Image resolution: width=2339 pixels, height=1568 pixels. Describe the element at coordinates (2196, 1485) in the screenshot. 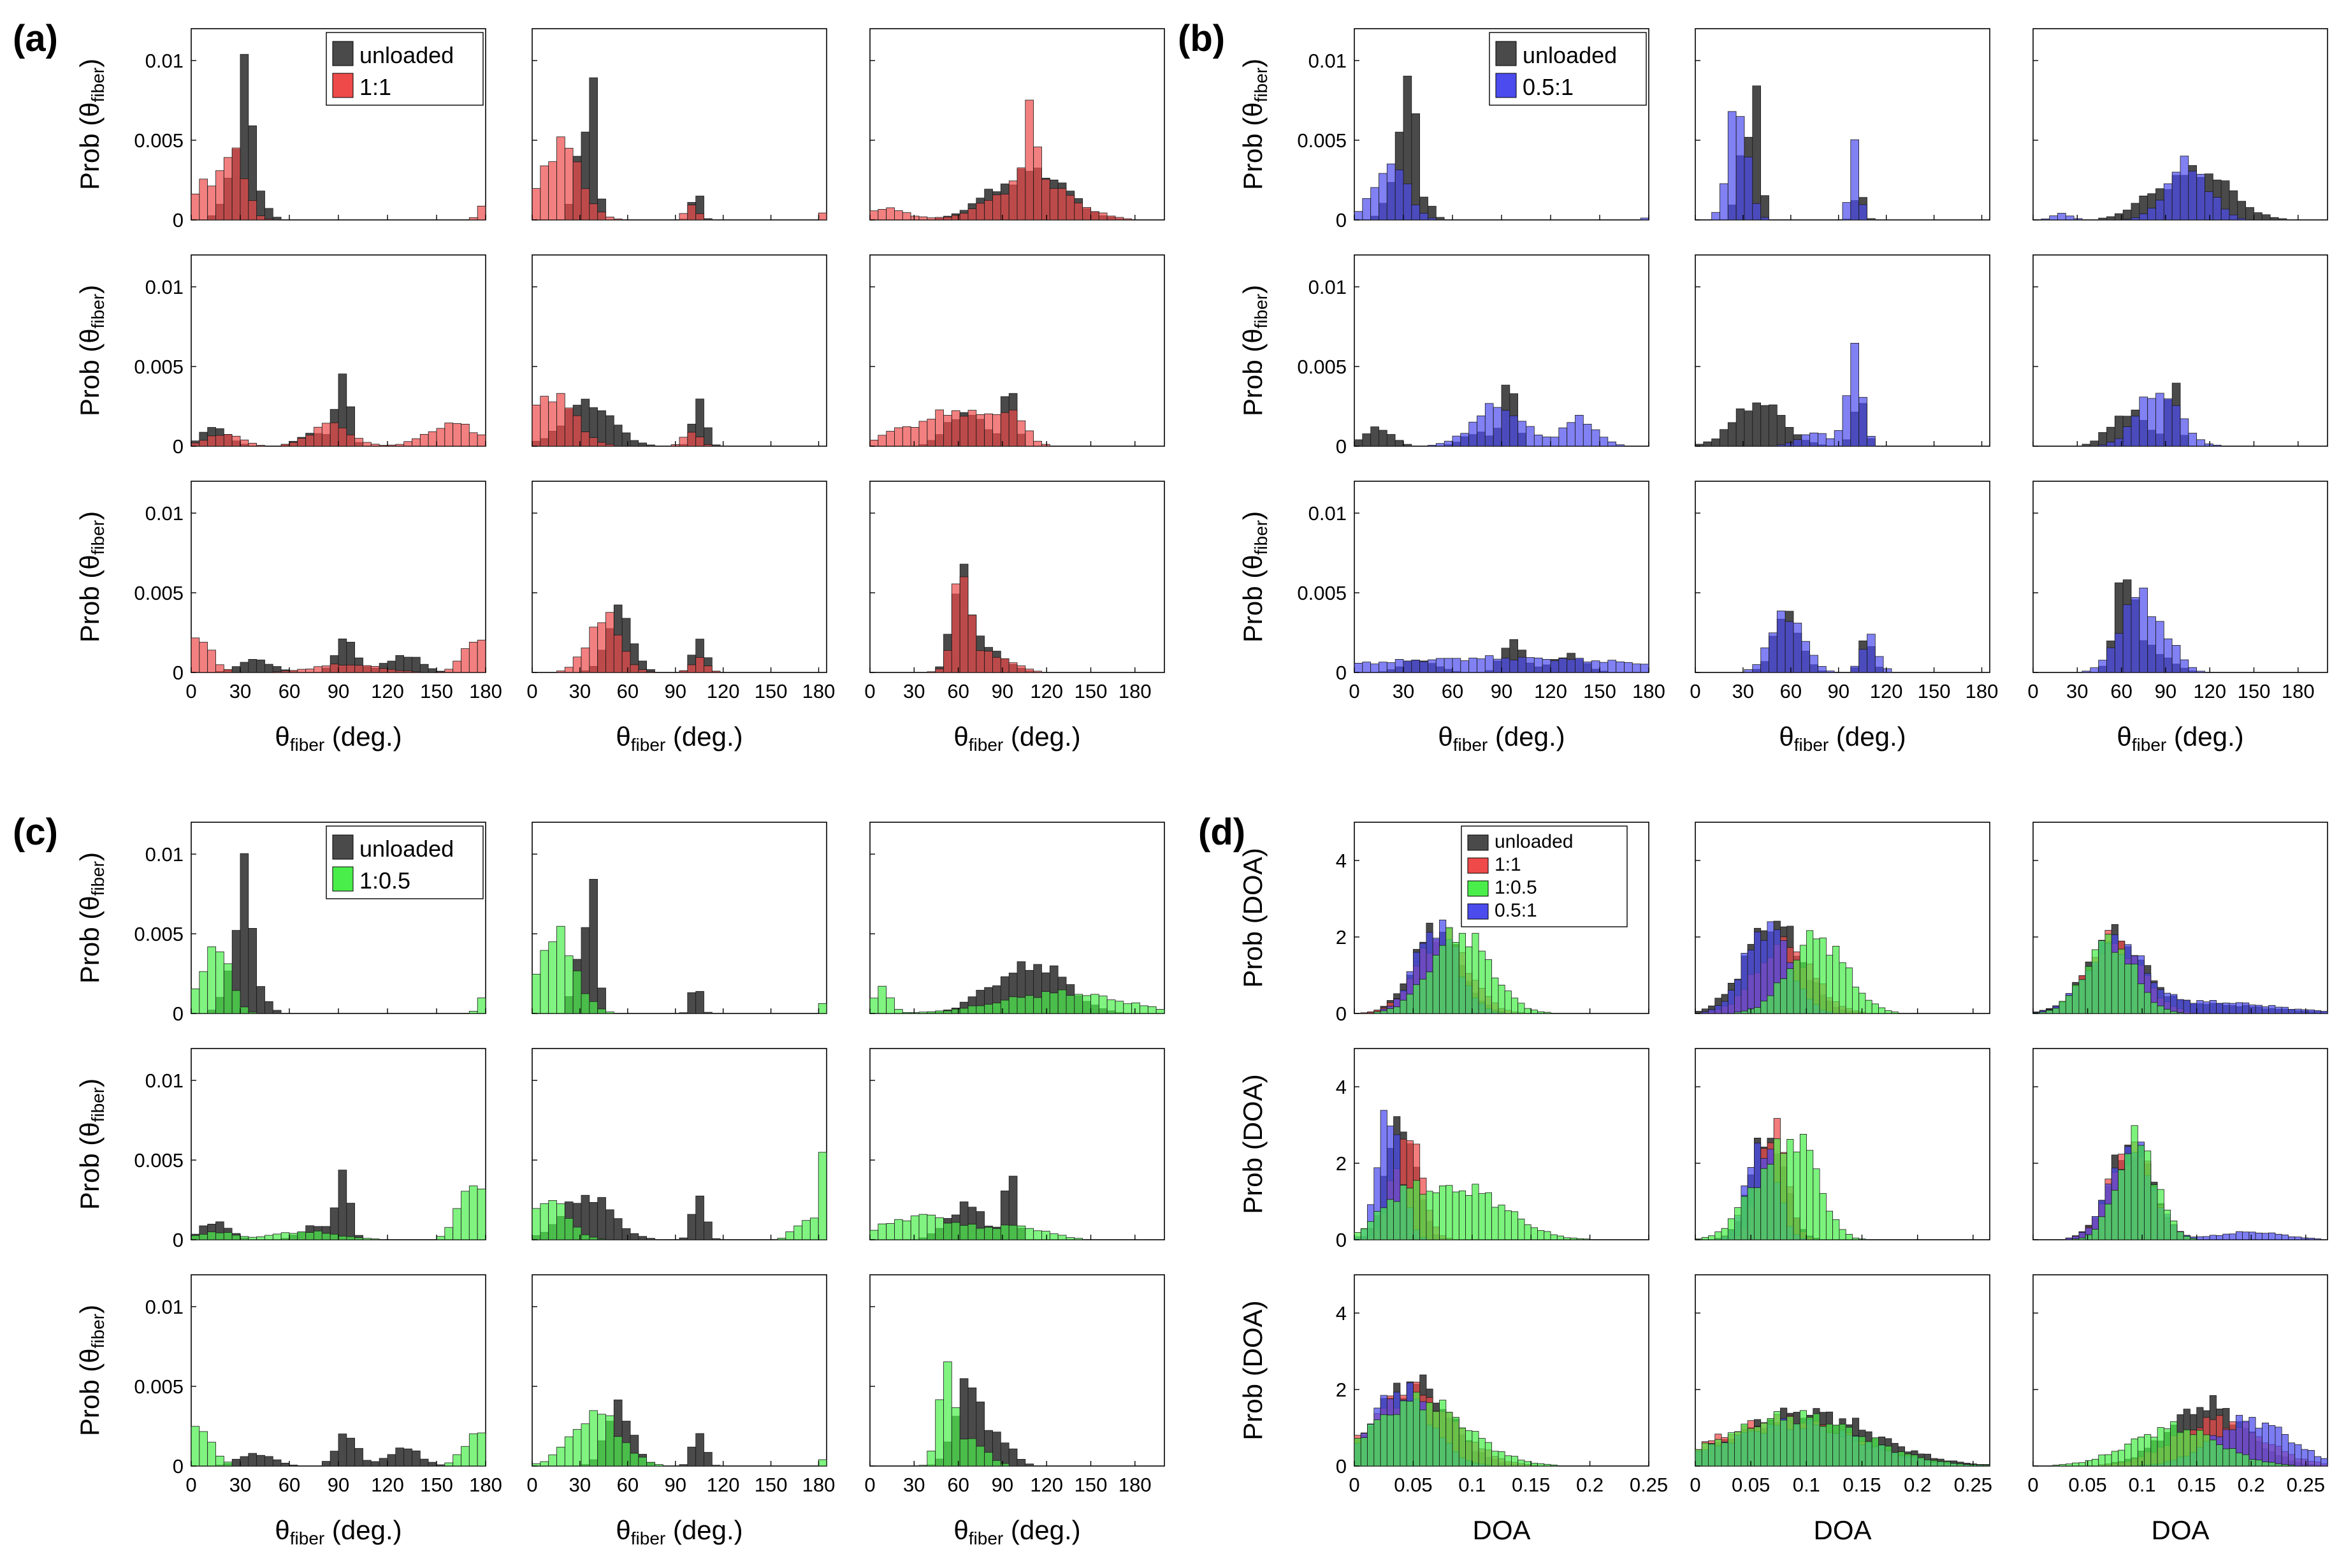

I see `x-tick-label: 0.15` at that location.